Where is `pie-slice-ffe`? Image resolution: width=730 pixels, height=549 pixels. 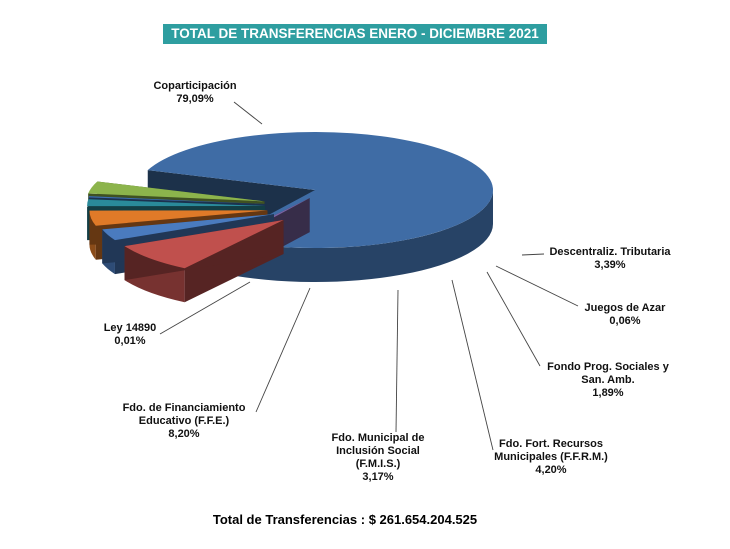
pie-slice-ffe is located at coordinates (204, 261).